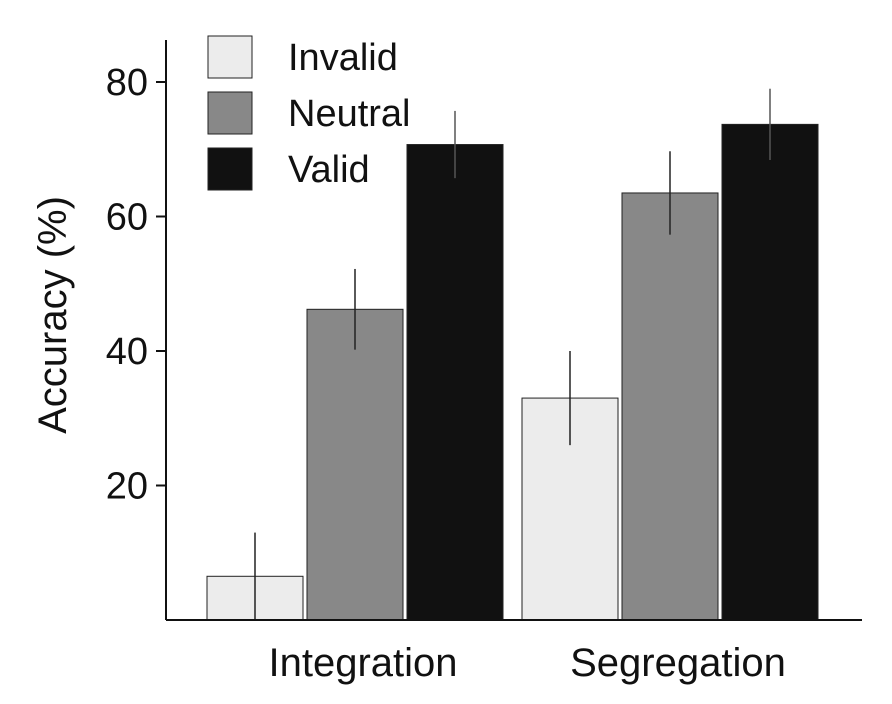 Image resolution: width=892 pixels, height=704 pixels. Describe the element at coordinates (670, 406) in the screenshot. I see `bar-neutral-segregation` at that location.